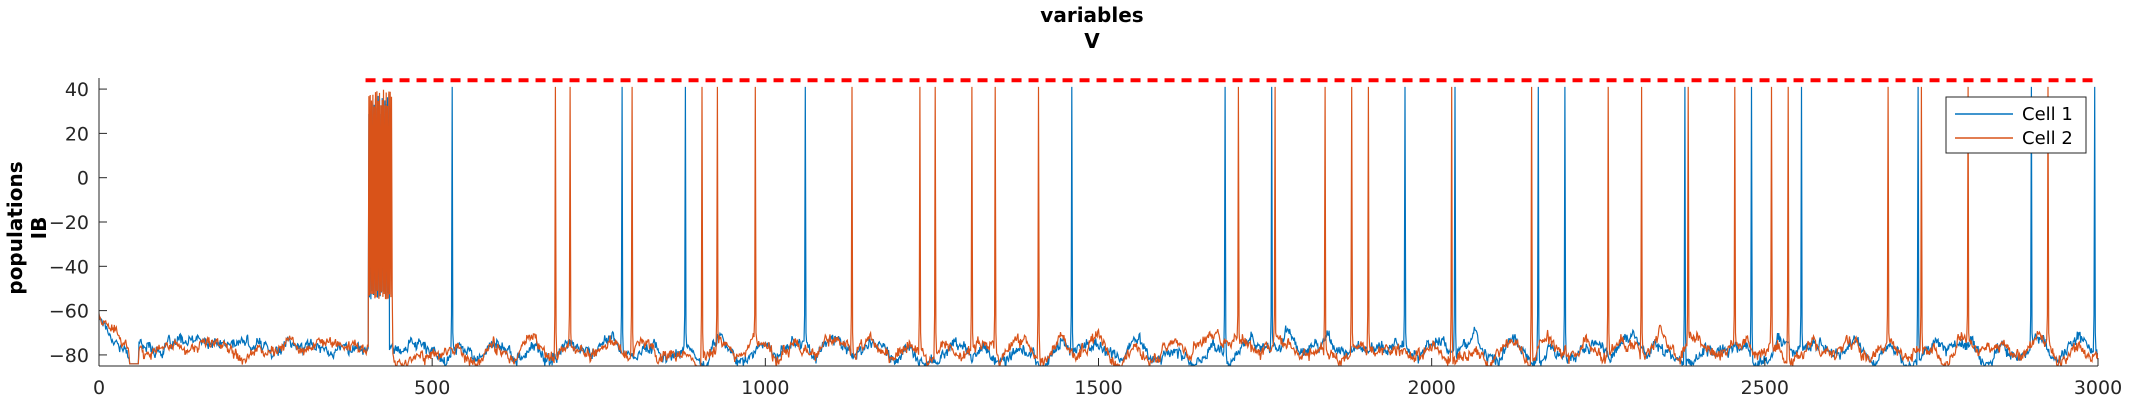 Image resolution: width=2133 pixels, height=400 pixels. What do you see at coordinates (765, 388) in the screenshot?
I see `x-tick-label: 1000` at bounding box center [765, 388].